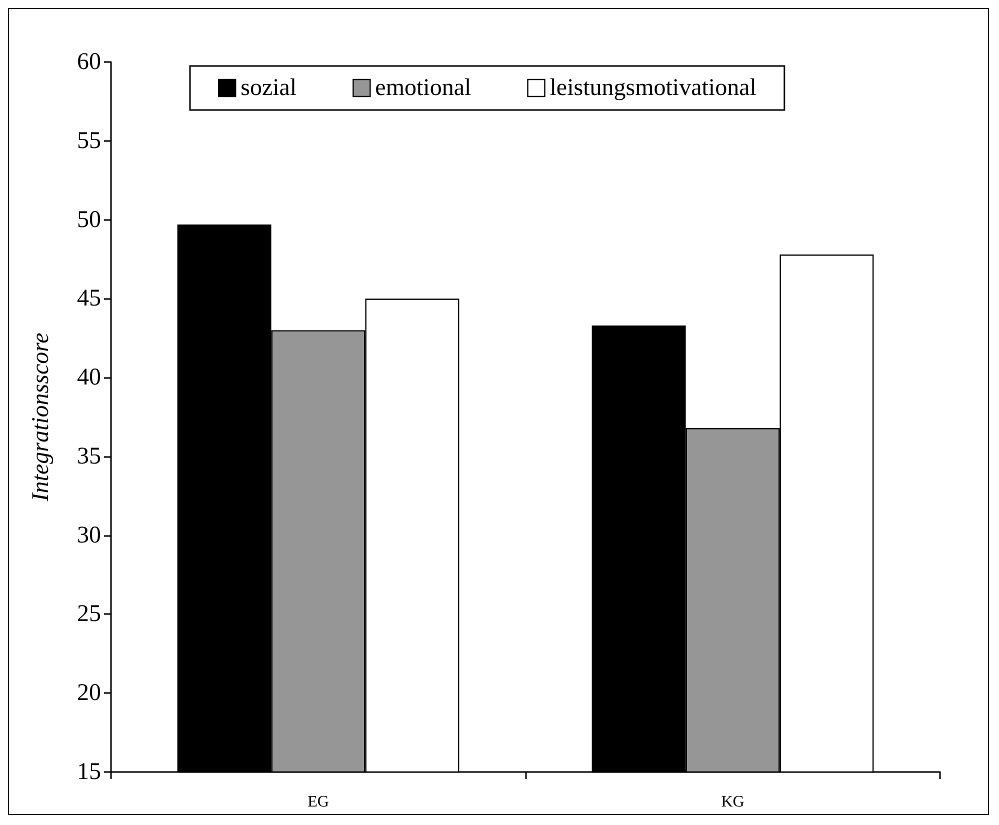 Image resolution: width=999 pixels, height=825 pixels. Describe the element at coordinates (89, 535) in the screenshot. I see `y-tick-label: 30` at that location.